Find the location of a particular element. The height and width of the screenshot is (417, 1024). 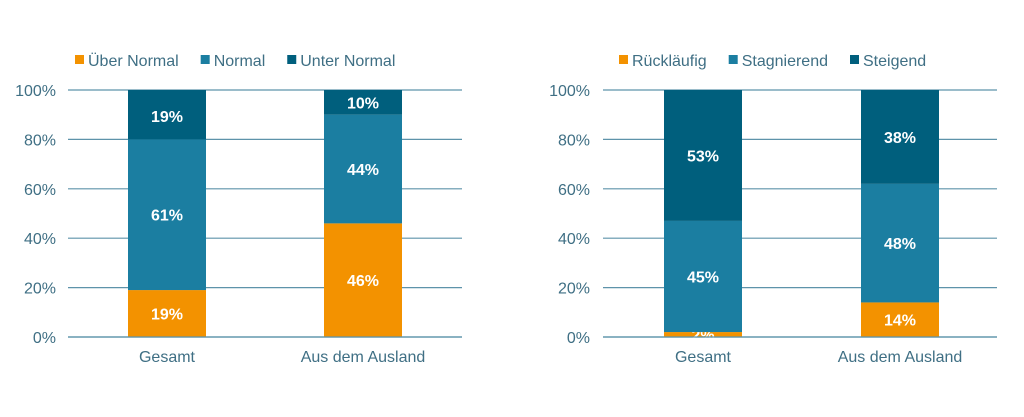

legend-label: Normal is located at coordinates (240, 61).